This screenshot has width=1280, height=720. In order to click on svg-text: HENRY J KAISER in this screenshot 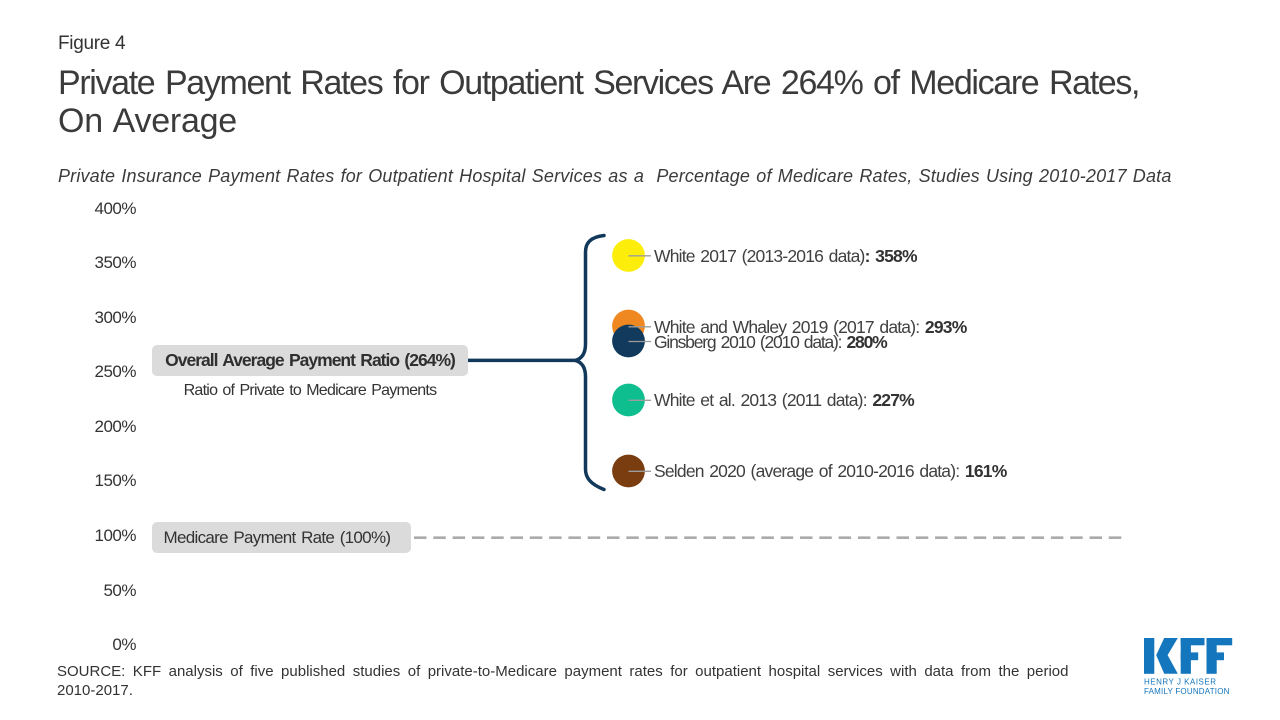, I will do `click(1180, 682)`.